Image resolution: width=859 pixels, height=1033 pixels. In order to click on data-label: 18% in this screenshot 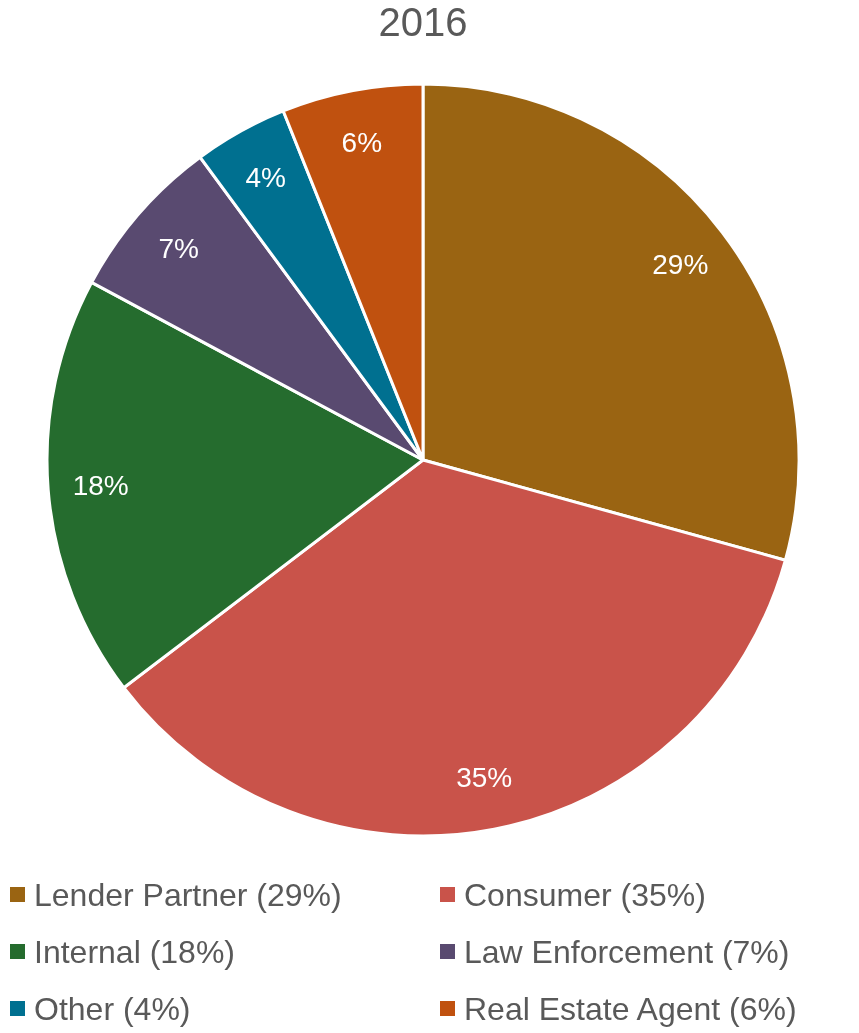, I will do `click(100, 486)`.